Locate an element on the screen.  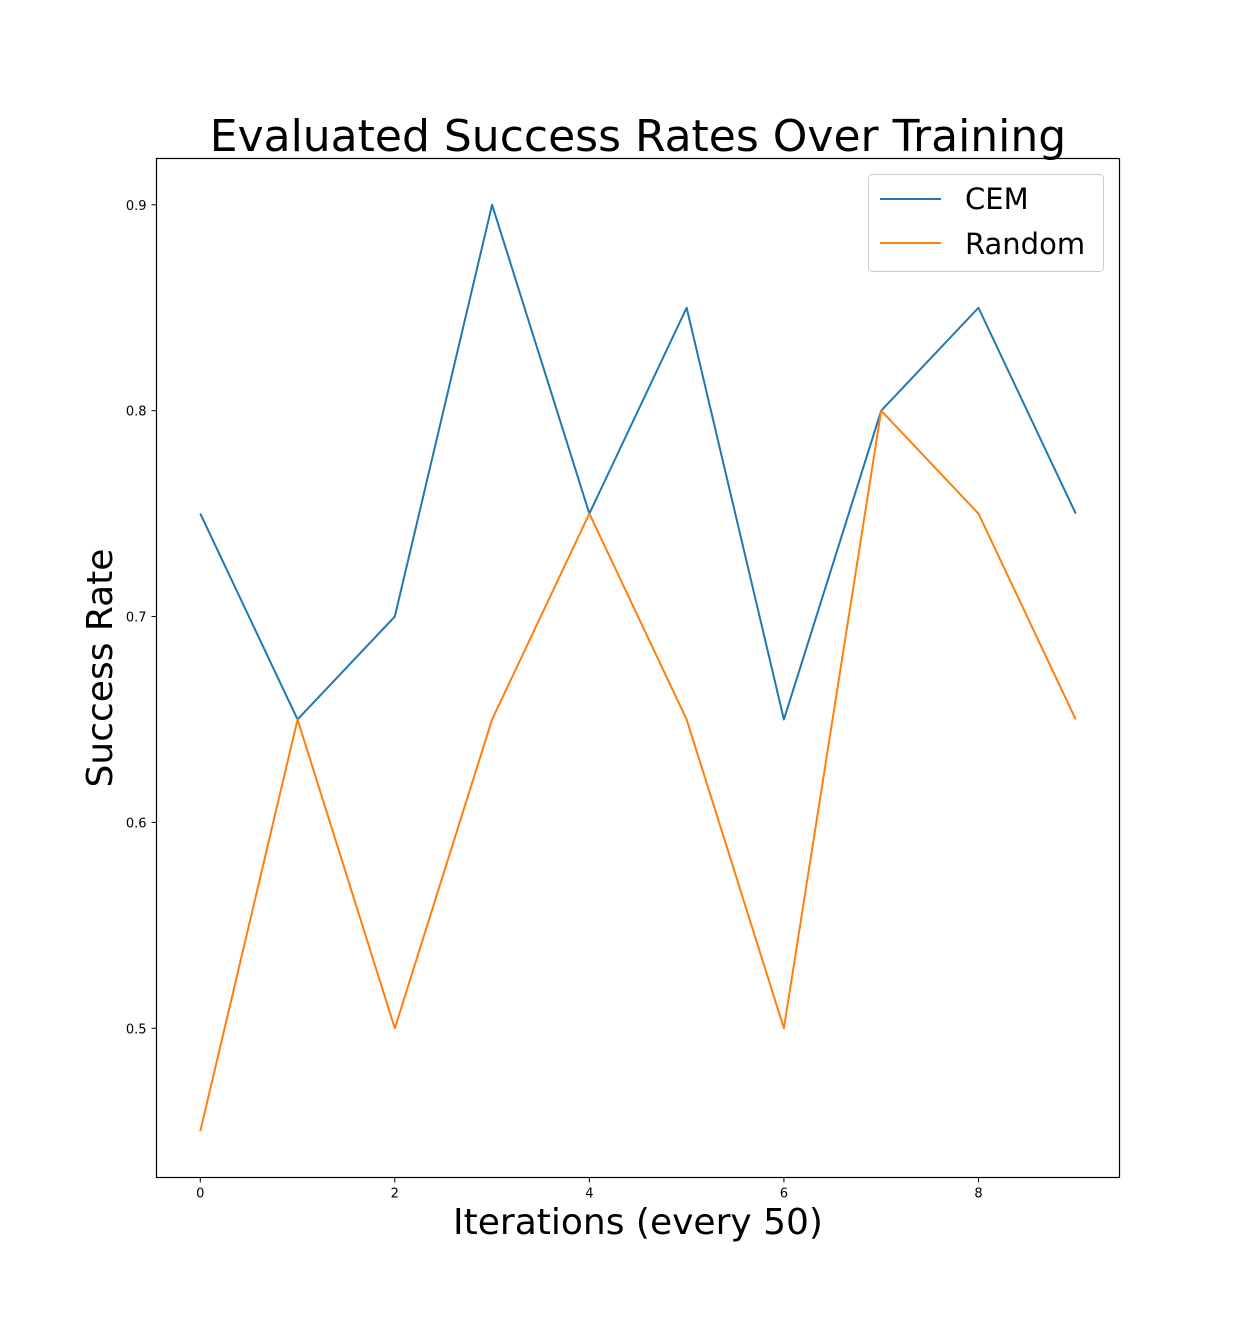
y-tick-label: 0.7 is located at coordinates (136, 618).